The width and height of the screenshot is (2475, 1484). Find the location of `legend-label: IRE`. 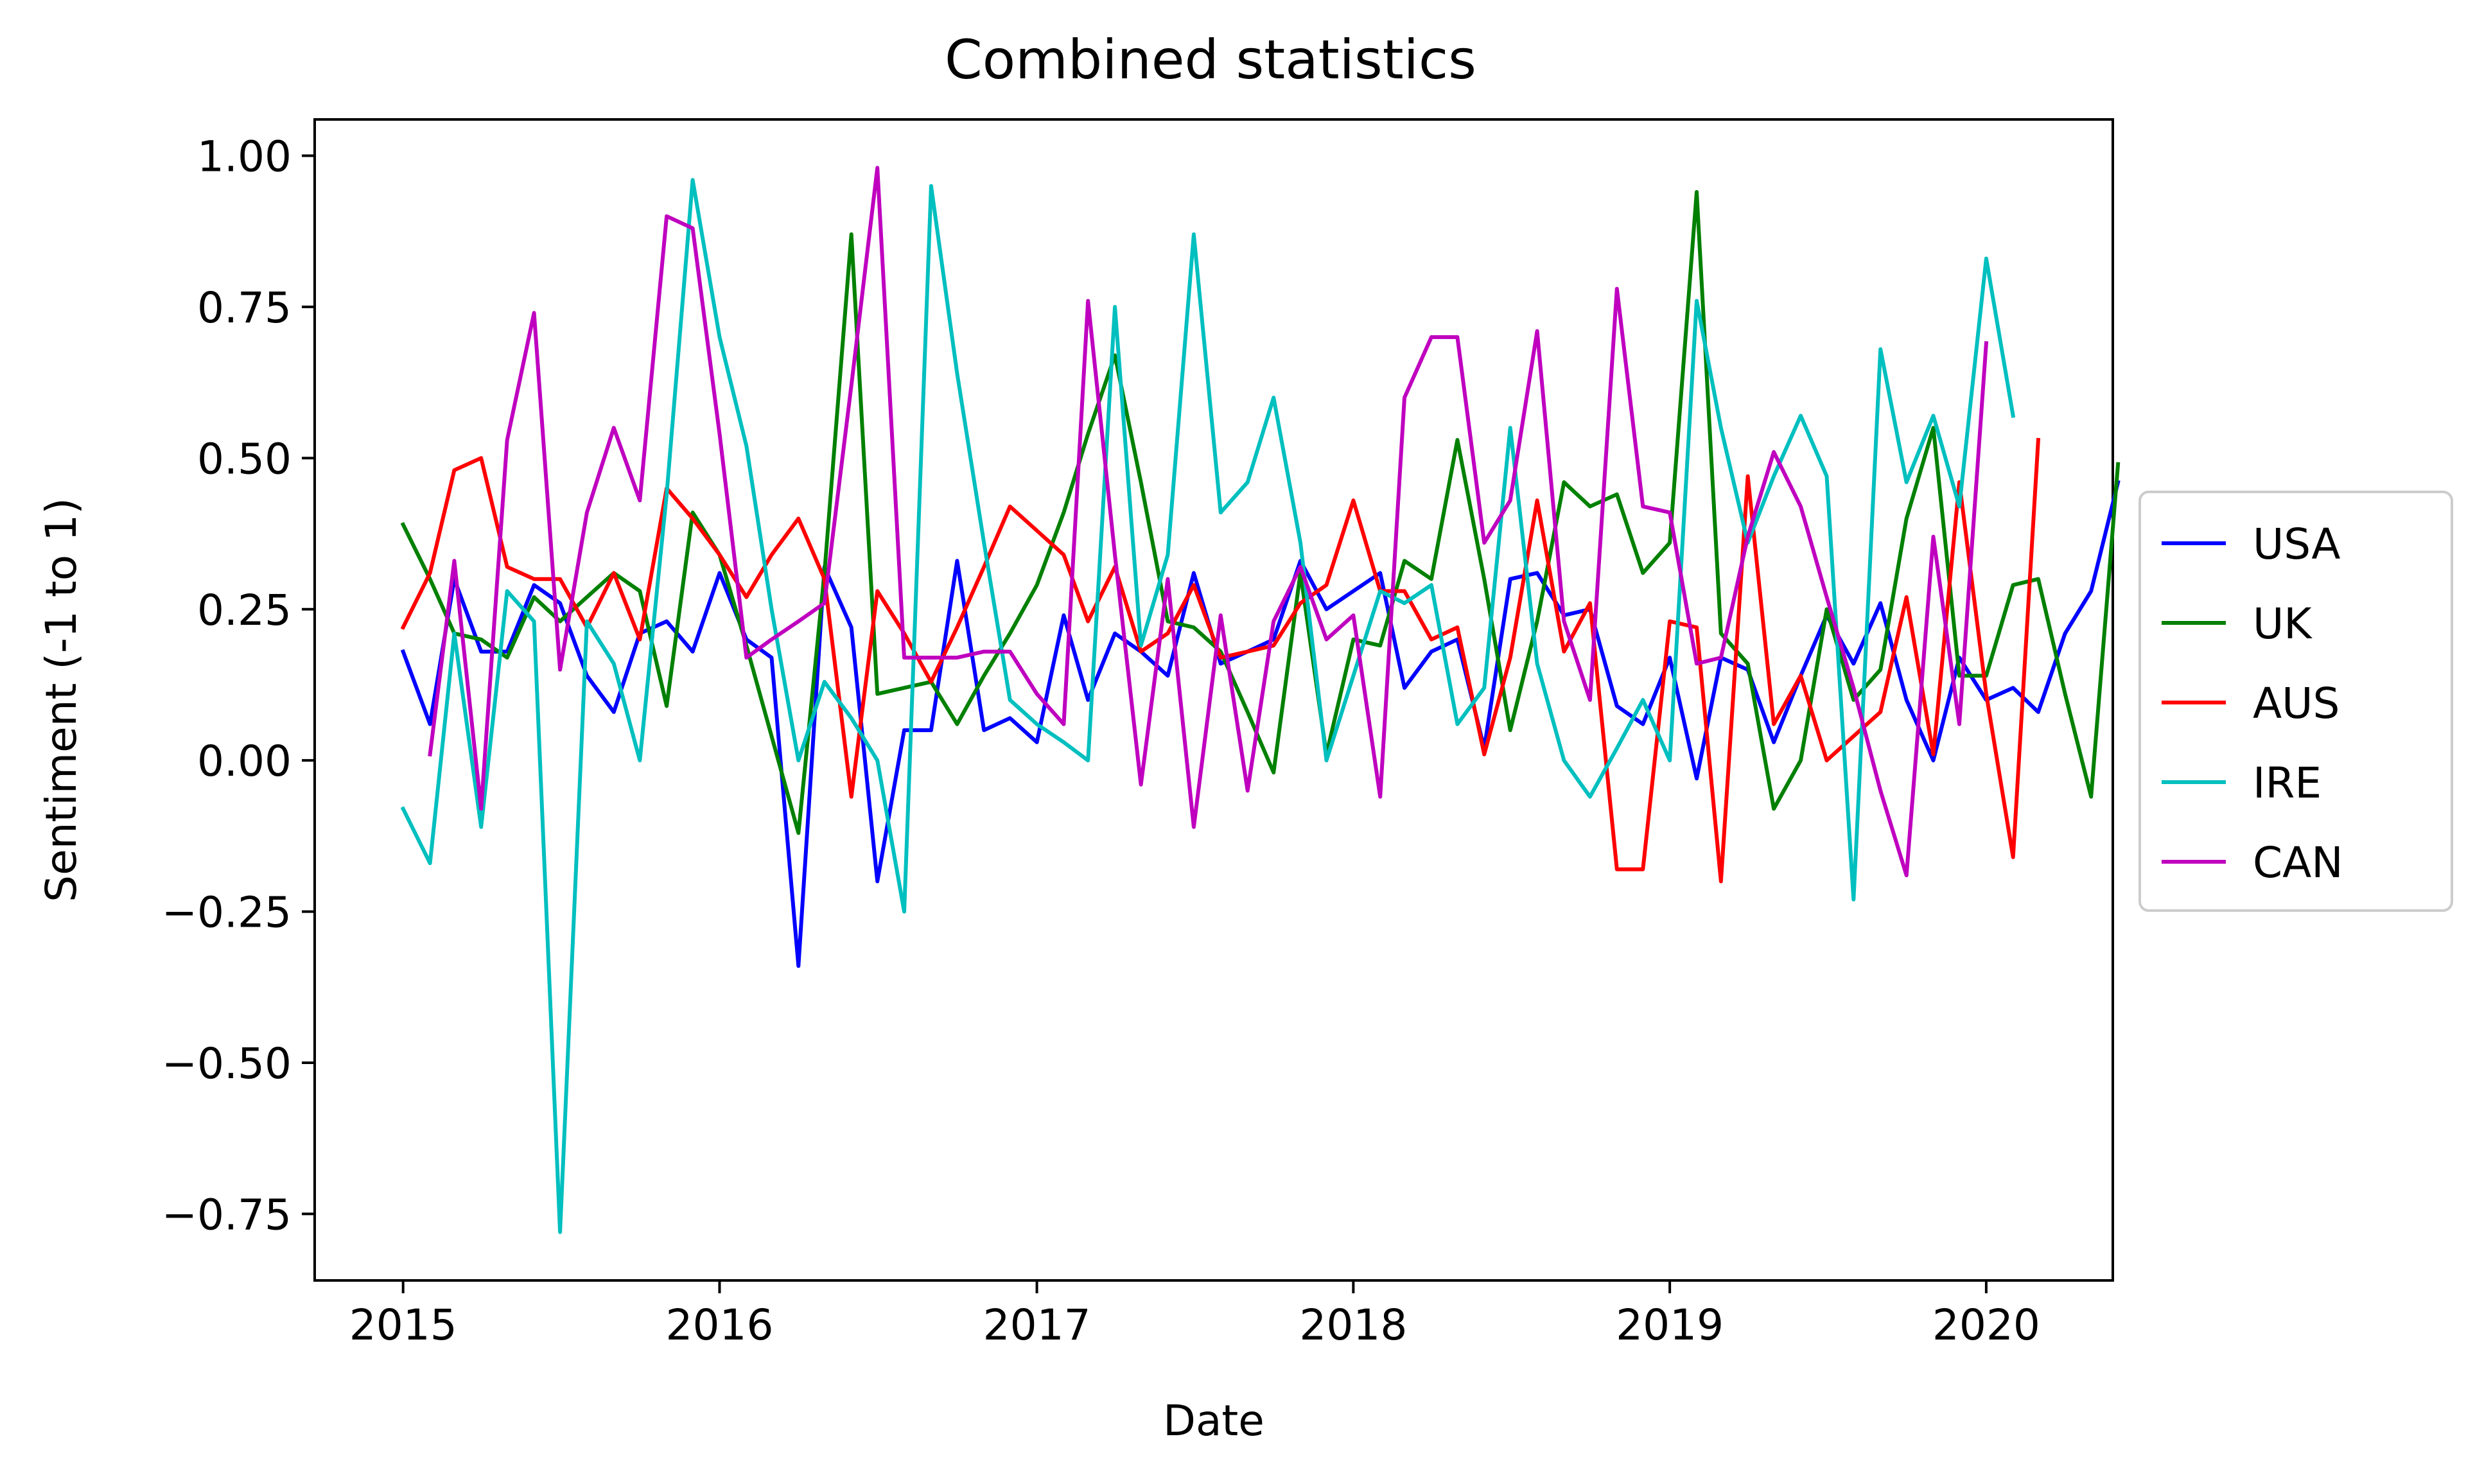

legend-label: IRE is located at coordinates (2287, 783).